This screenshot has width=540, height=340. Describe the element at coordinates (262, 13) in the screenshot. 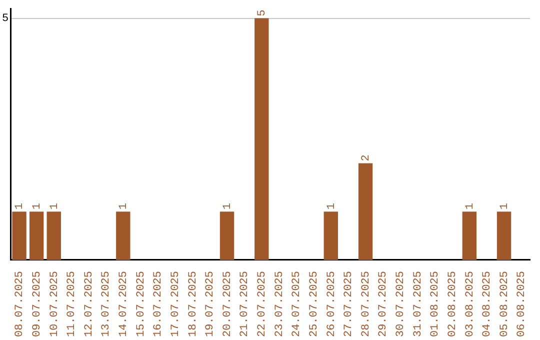

I see `data-label: 5` at that location.